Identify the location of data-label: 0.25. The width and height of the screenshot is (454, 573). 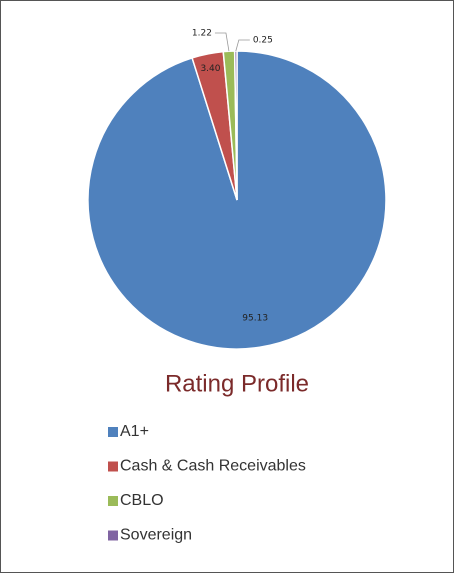
(263, 41).